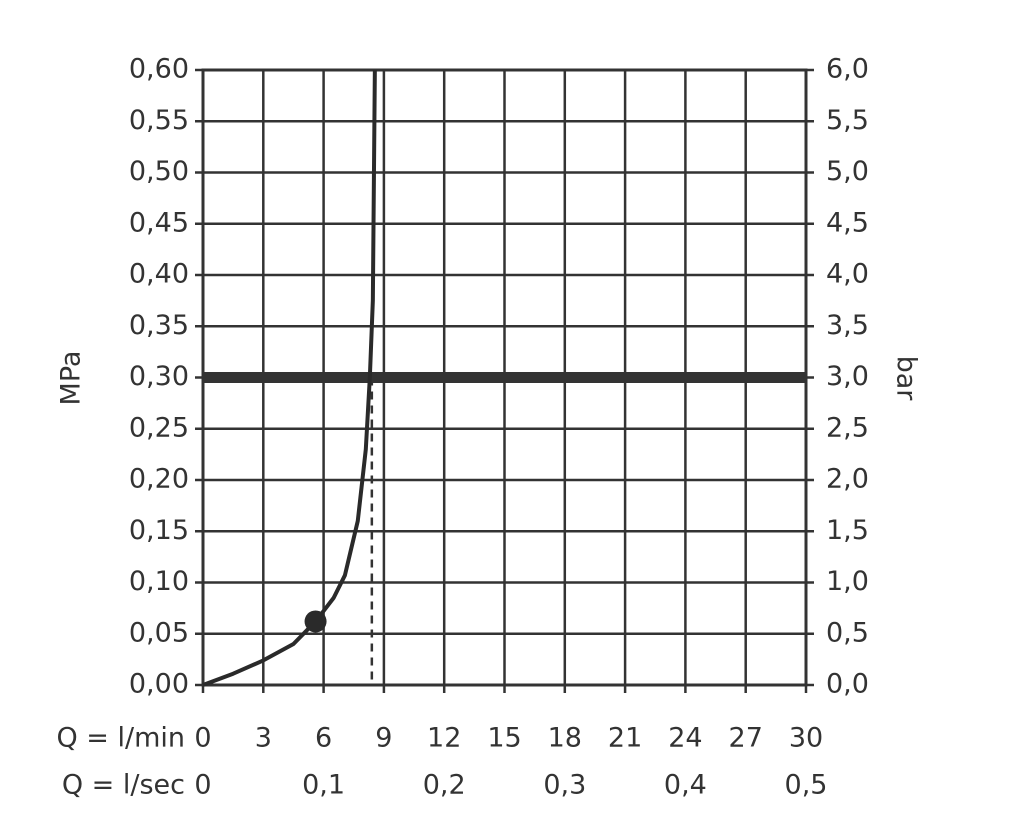  Describe the element at coordinates (202, 785) in the screenshot. I see `x2-tick-label: 0` at that location.